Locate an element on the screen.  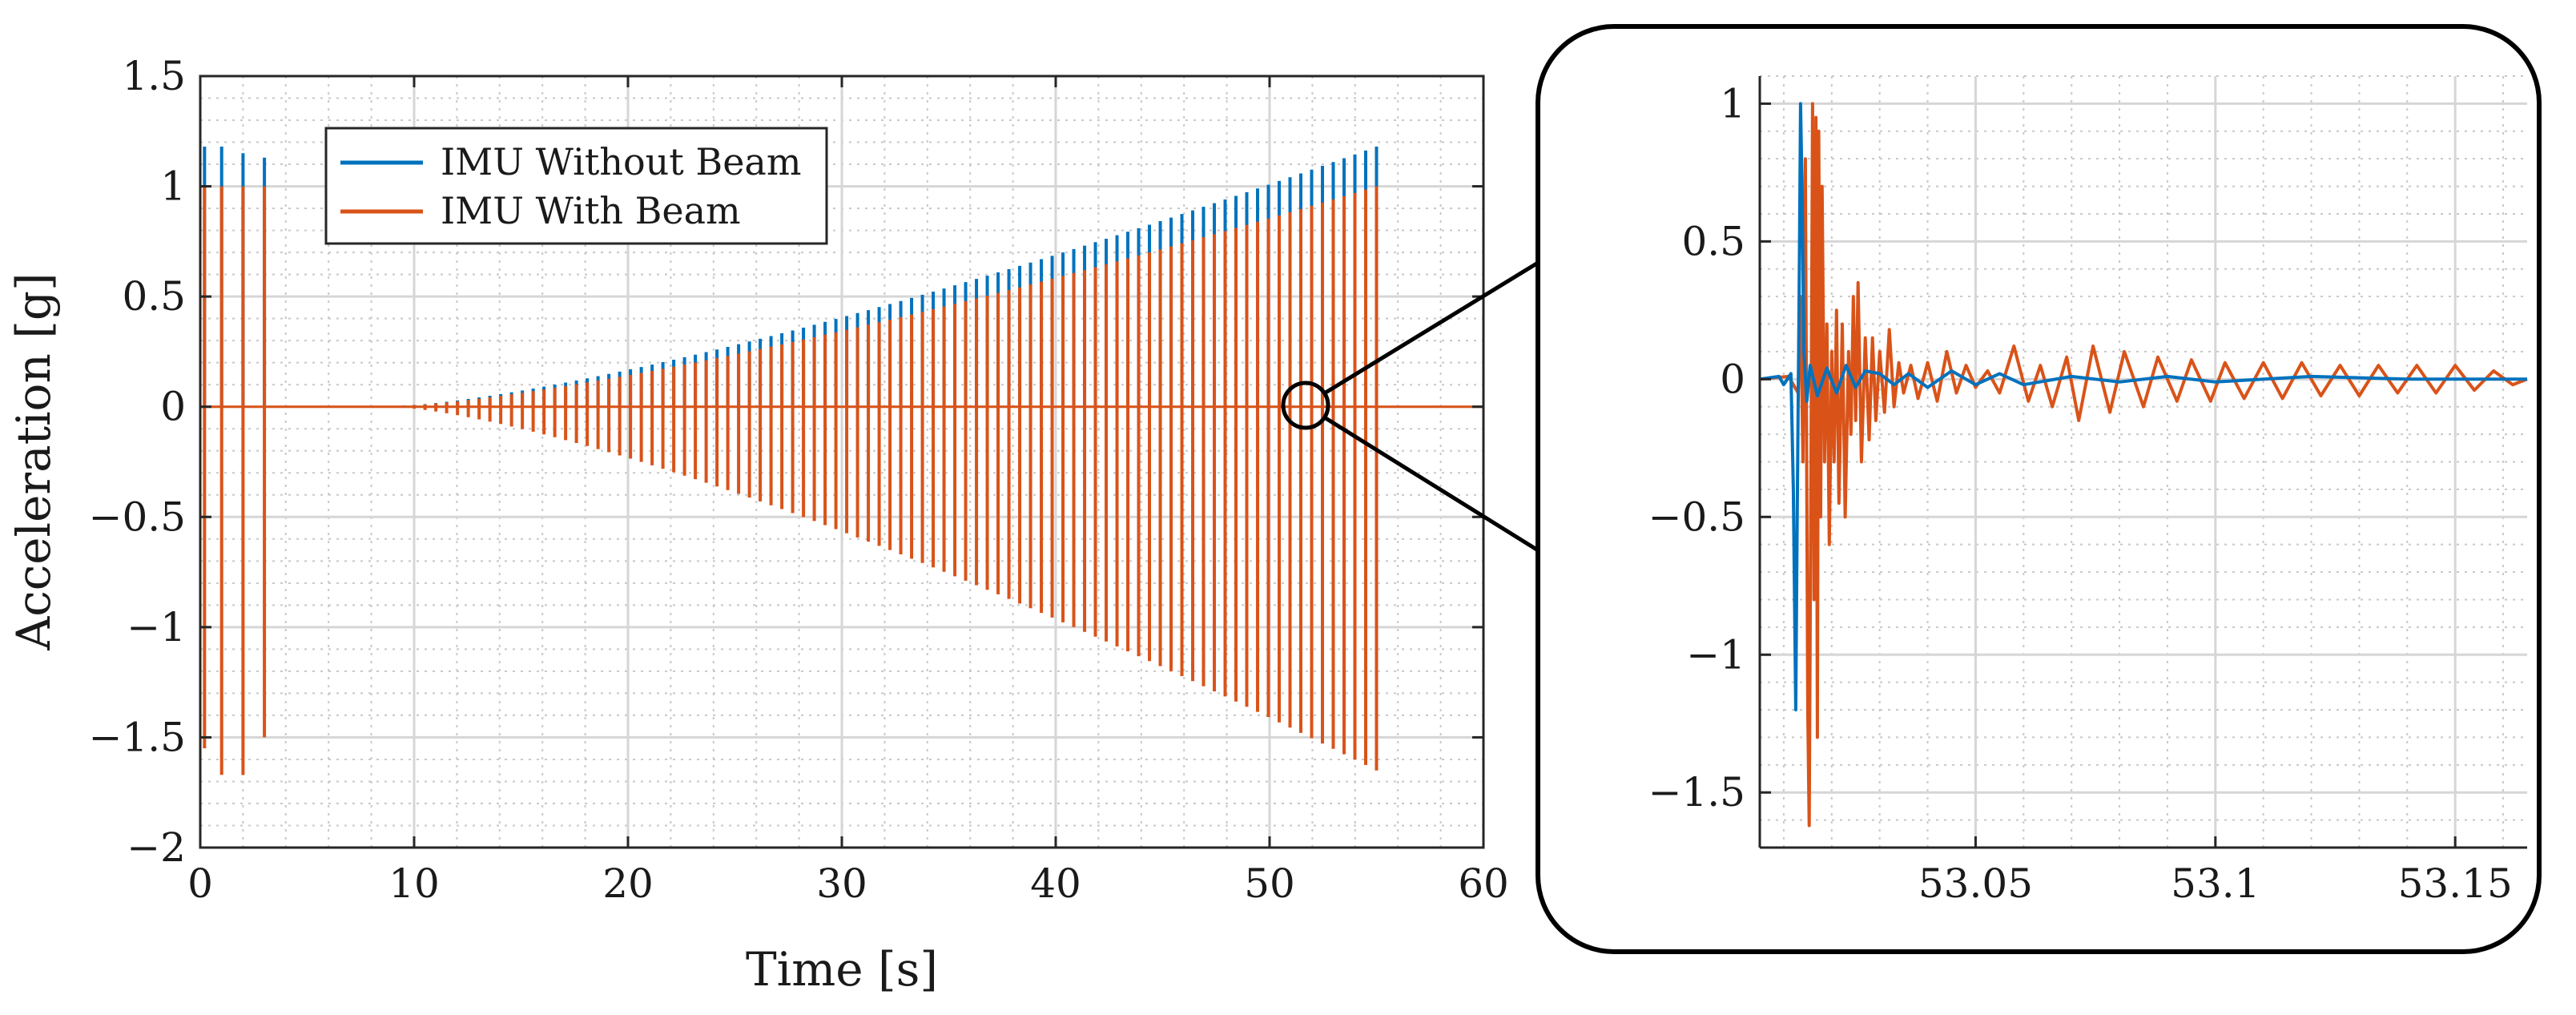
inset-y-tick-labels: 1 0.5 0 −0.5 −1 −1.5 is located at coordinates (1697, 448).